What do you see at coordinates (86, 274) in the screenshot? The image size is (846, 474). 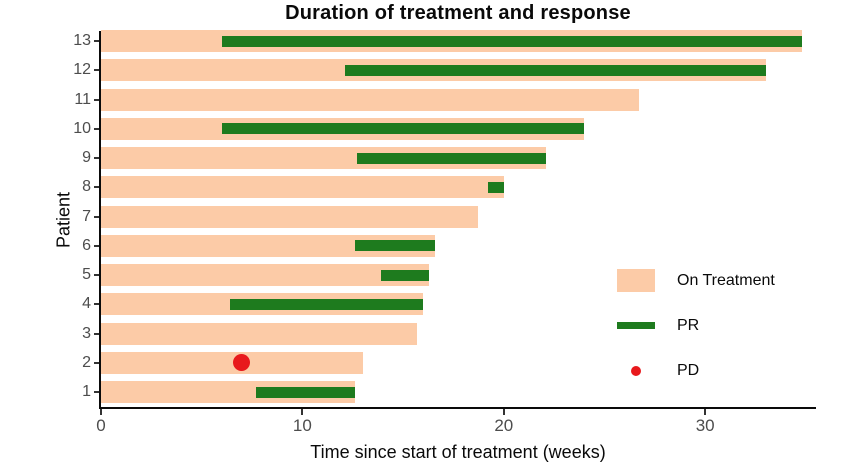 I see `y-tick-label-patient-5: 5` at bounding box center [86, 274].